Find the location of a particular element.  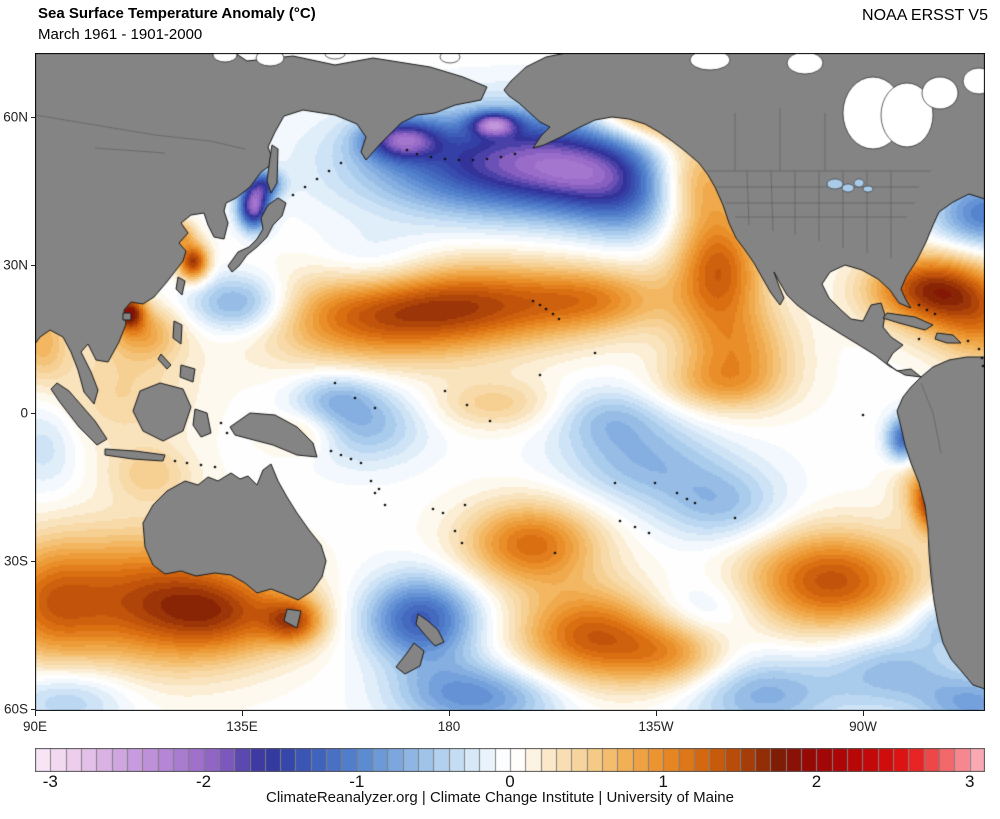

dataset-label: NOAA ERSST V5 is located at coordinates (925, 15).